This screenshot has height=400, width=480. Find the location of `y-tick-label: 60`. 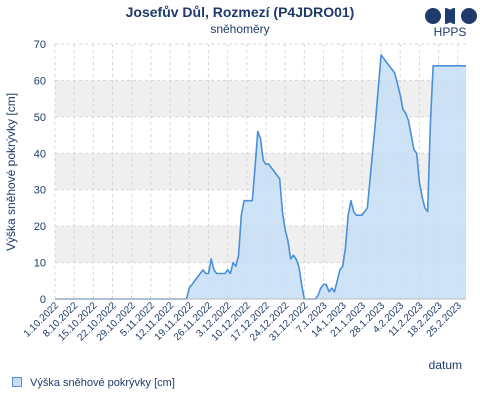

y-tick-label: 60 is located at coordinates (40, 81).